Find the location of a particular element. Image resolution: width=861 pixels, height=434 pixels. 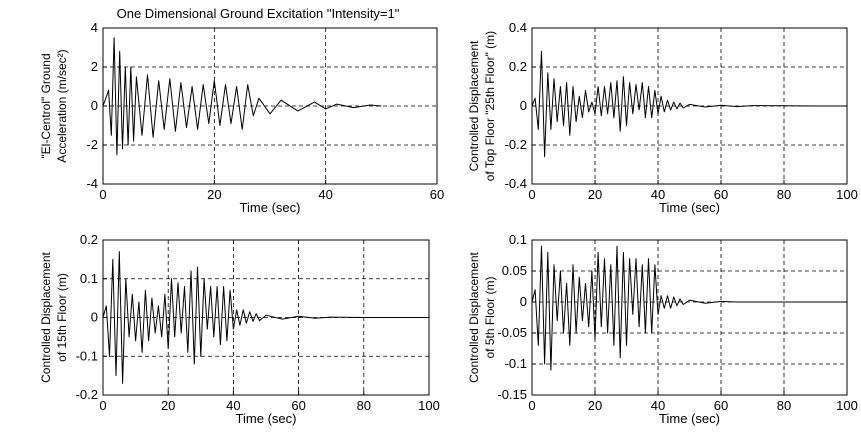

y-tick-label: 4 is located at coordinates (94, 27).